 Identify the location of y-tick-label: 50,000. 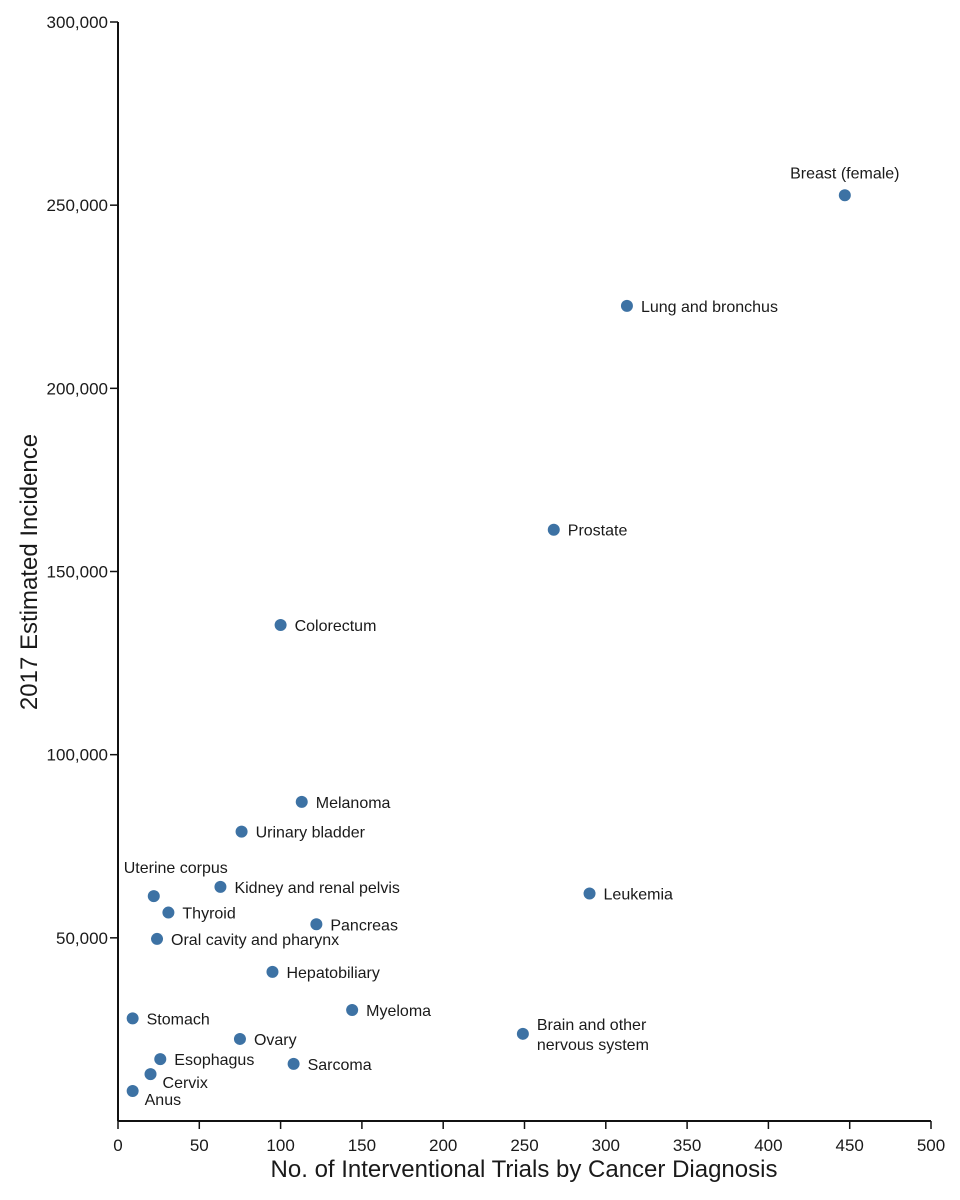
(82, 938).